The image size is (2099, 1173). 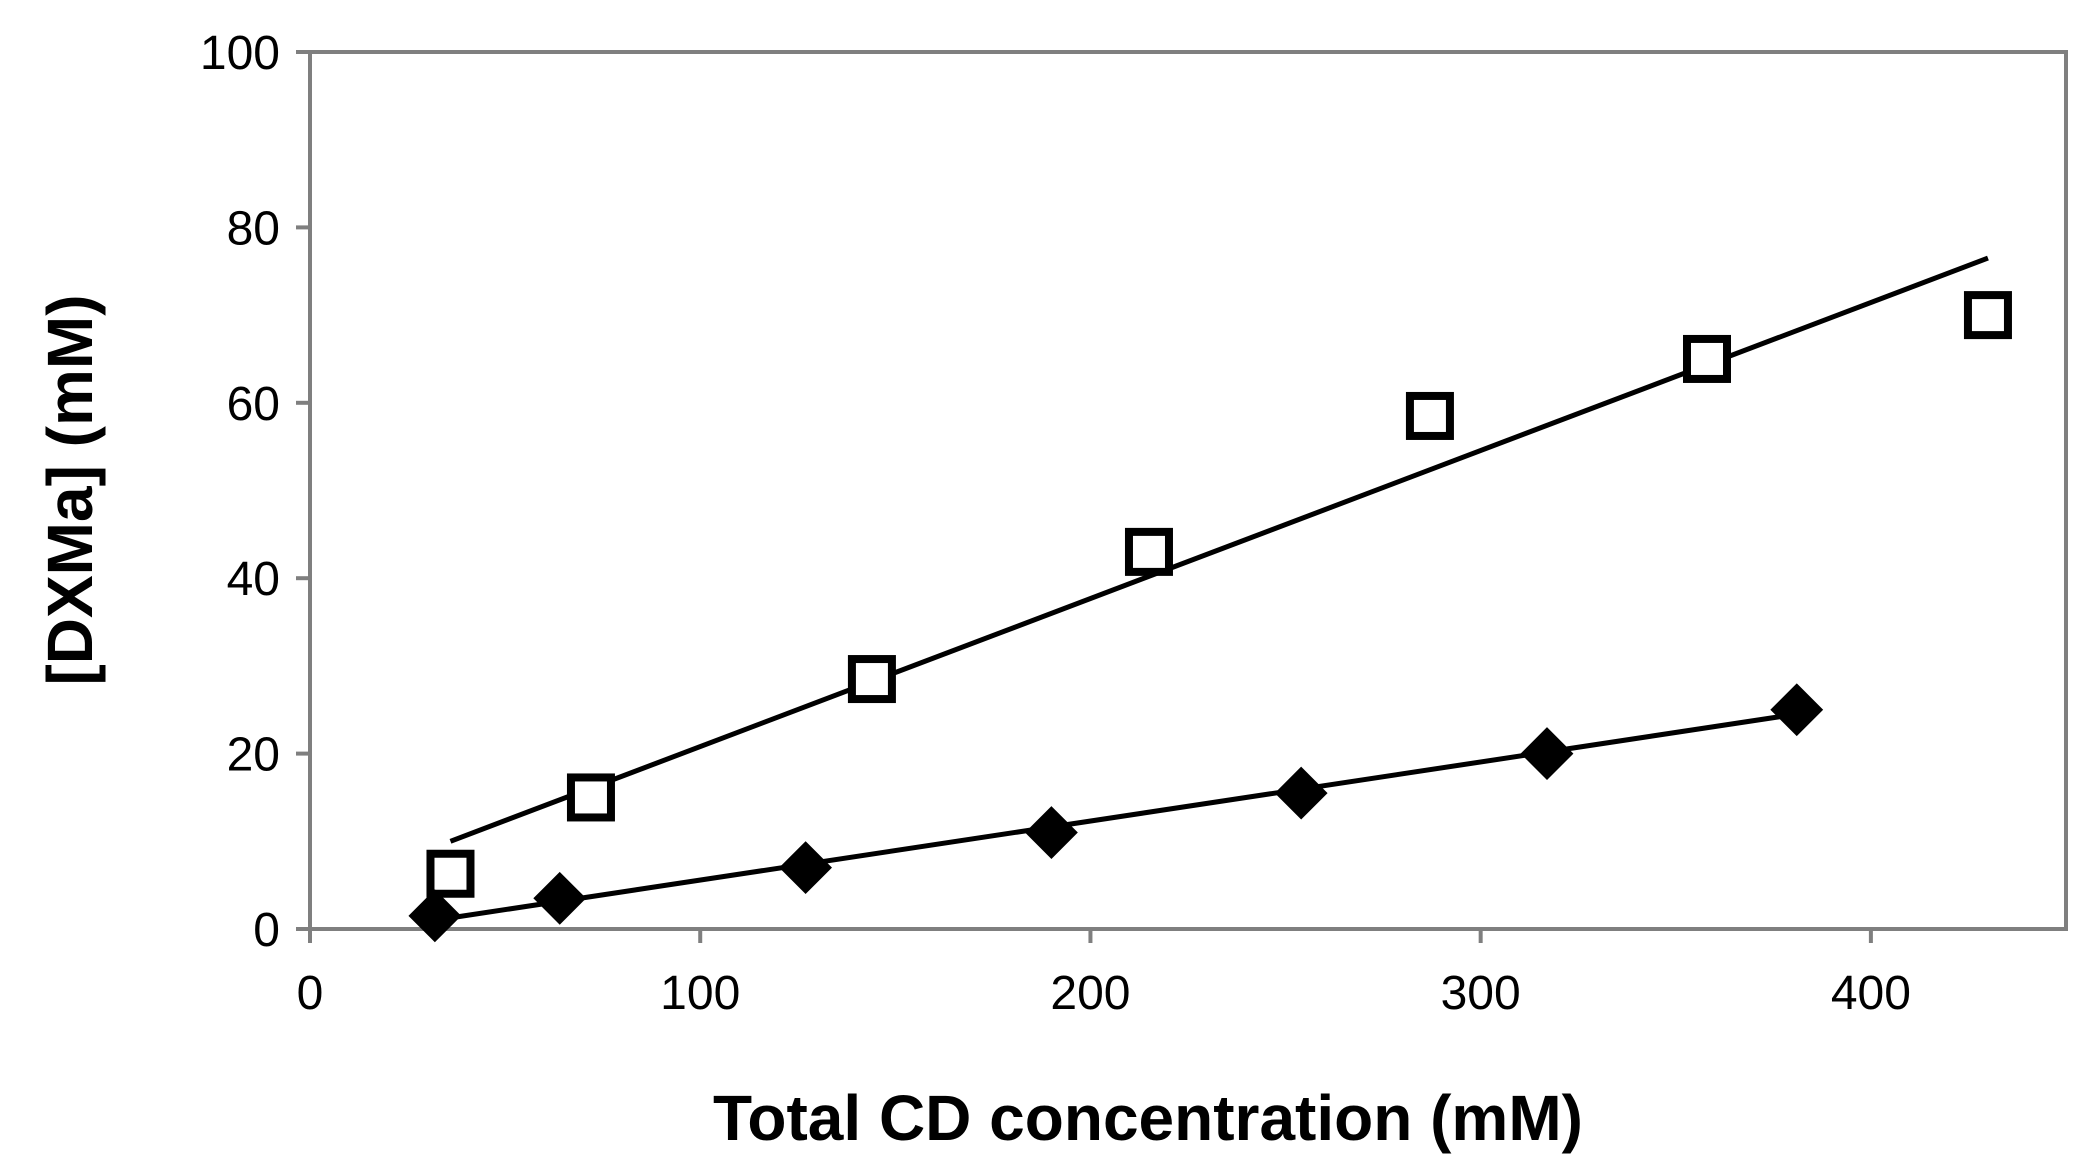 What do you see at coordinates (266, 930) in the screenshot?
I see `y-tick-label: 0` at bounding box center [266, 930].